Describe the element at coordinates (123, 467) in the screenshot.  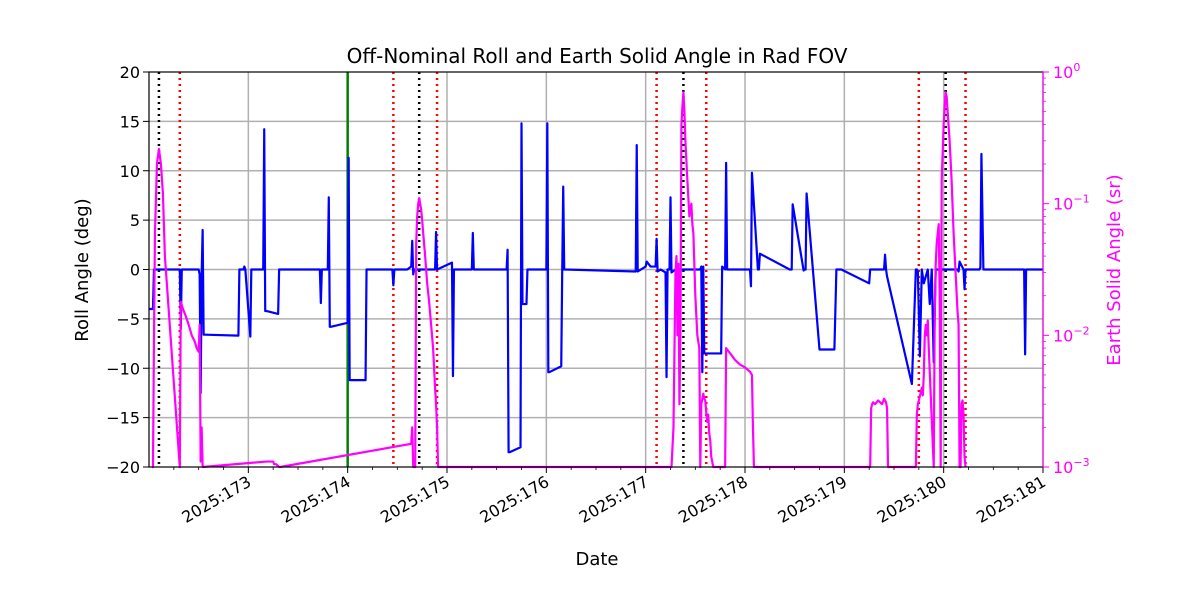
I see `y-tick-label: −20` at that location.